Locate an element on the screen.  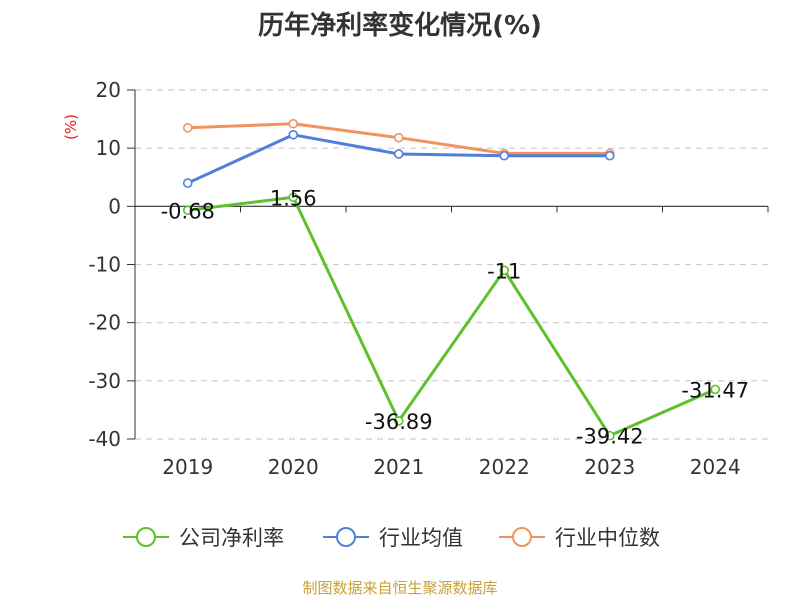
data-label: -36.89 is located at coordinates (399, 422).